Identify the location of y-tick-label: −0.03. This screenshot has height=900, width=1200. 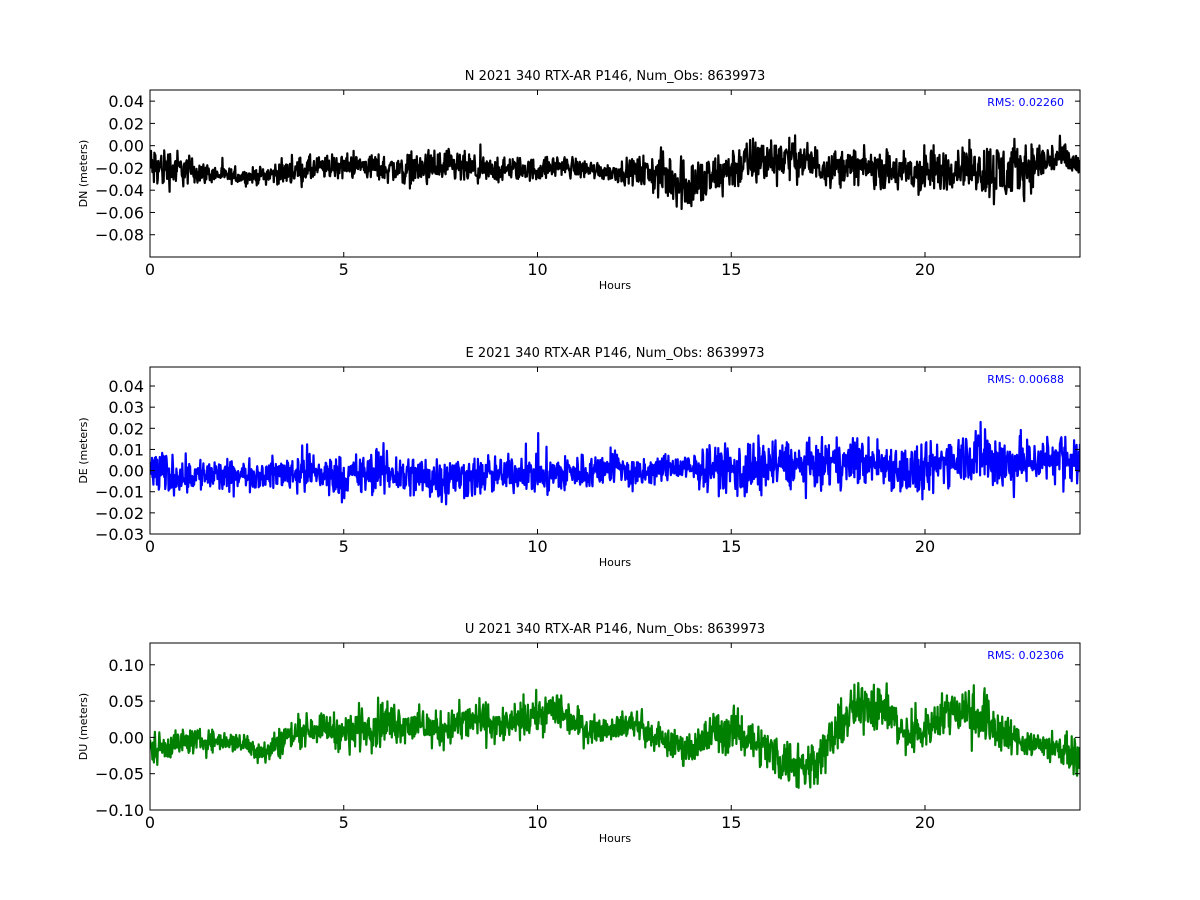
(119, 534).